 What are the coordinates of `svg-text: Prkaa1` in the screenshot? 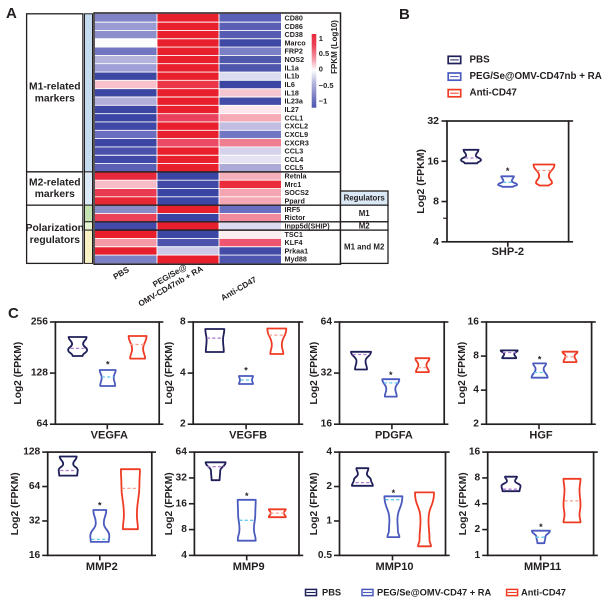 It's located at (297, 250).